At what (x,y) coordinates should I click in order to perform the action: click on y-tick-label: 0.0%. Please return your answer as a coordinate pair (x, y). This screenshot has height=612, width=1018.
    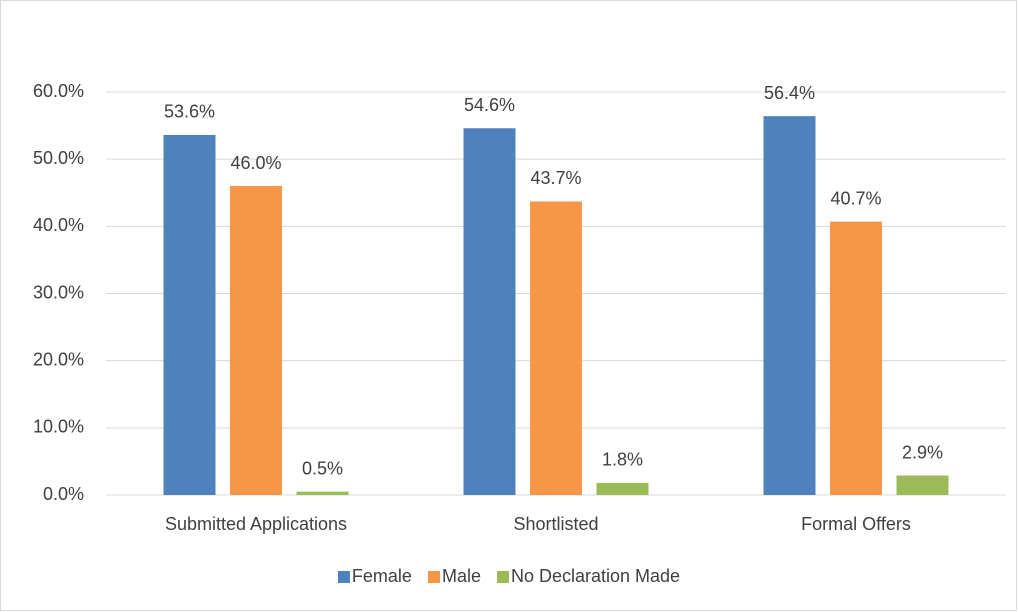
    Looking at the image, I should click on (63, 494).